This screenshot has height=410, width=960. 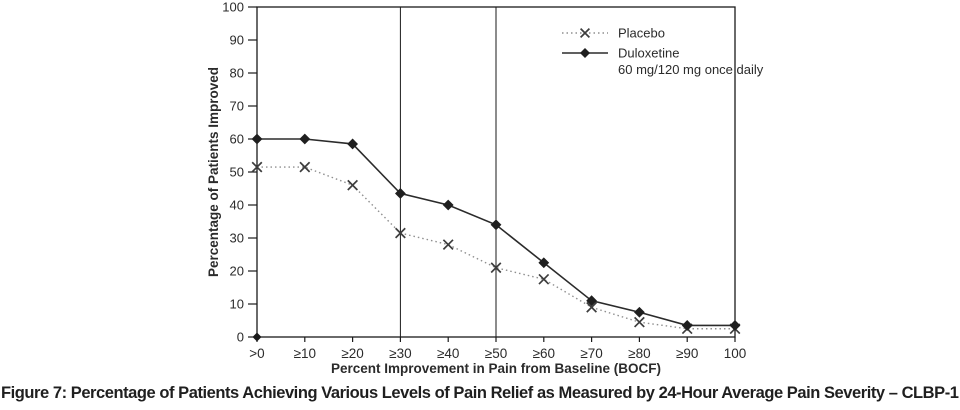 What do you see at coordinates (496, 353) in the screenshot?
I see `x-tick-label: ≥50` at bounding box center [496, 353].